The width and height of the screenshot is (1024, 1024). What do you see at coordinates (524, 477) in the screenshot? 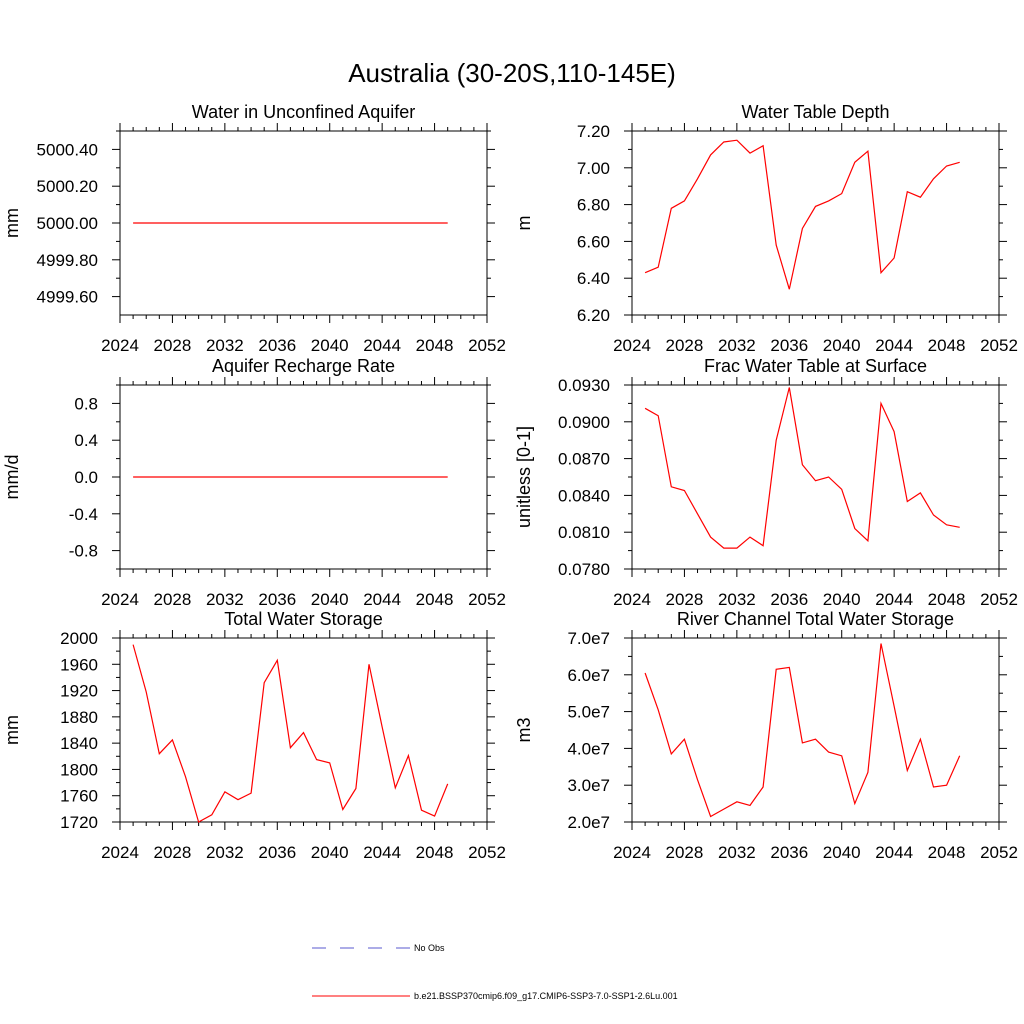
I see `y-axis-label: unitless [0-1]` at bounding box center [524, 477].